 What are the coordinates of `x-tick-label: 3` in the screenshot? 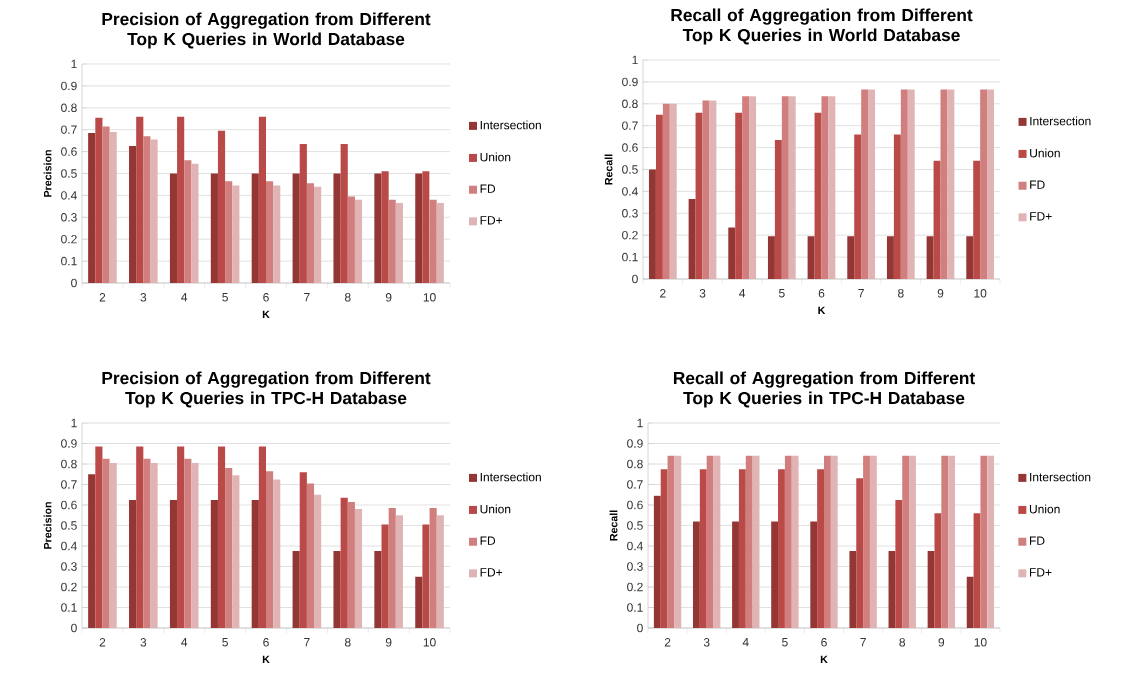 It's located at (702, 293).